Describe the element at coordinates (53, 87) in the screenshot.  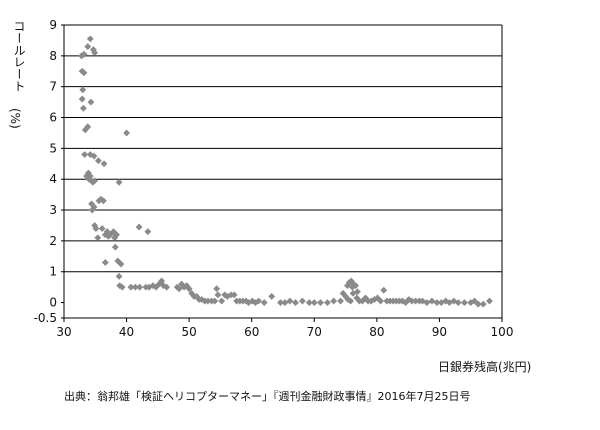
I see `y-tick-label: 7` at that location.